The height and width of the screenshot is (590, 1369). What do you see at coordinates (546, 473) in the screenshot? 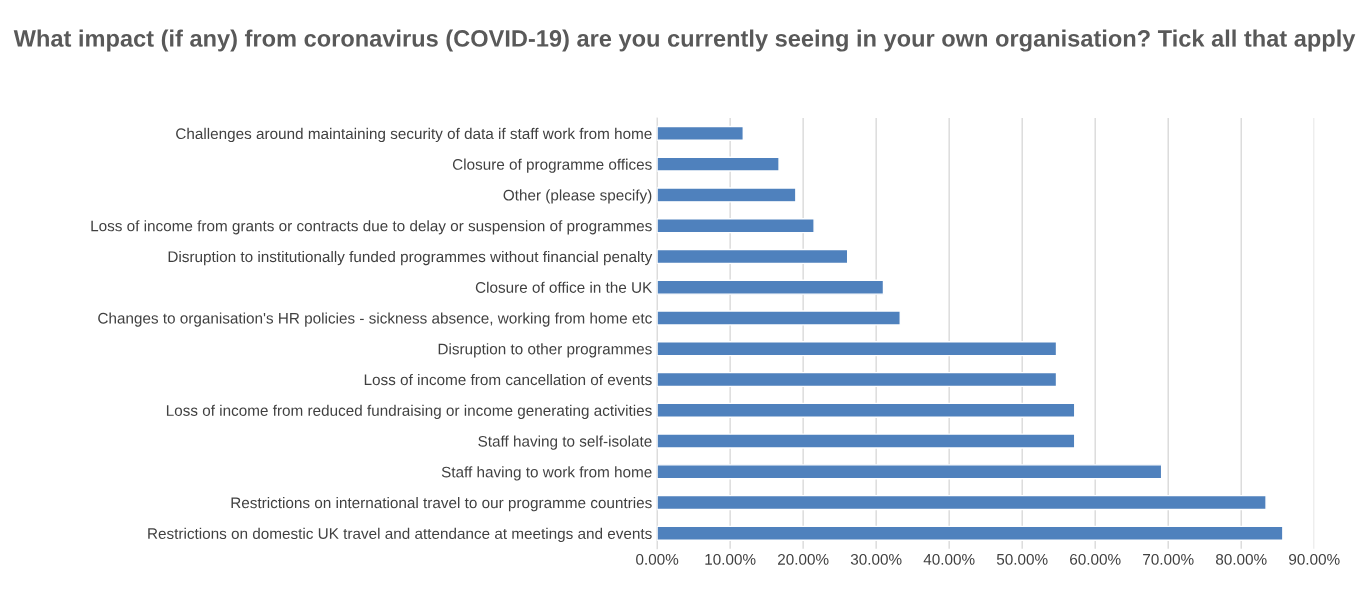
I see `y-tick-label: Staff having to work from home` at bounding box center [546, 473].